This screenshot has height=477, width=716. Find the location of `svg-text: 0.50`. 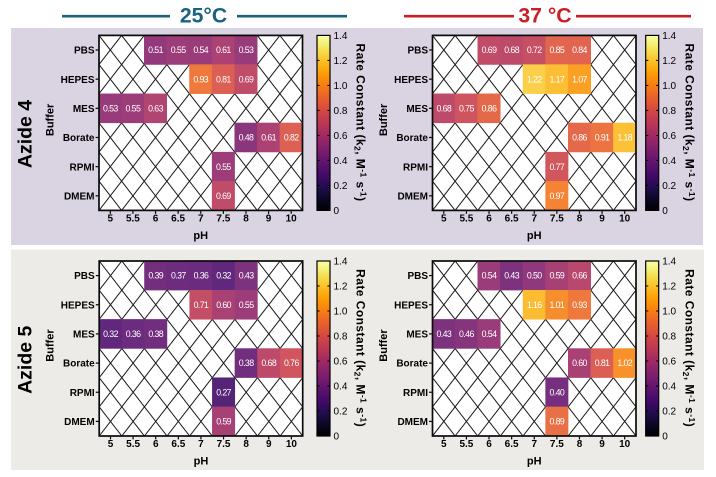

svg-text: 0.50 is located at coordinates (534, 276).